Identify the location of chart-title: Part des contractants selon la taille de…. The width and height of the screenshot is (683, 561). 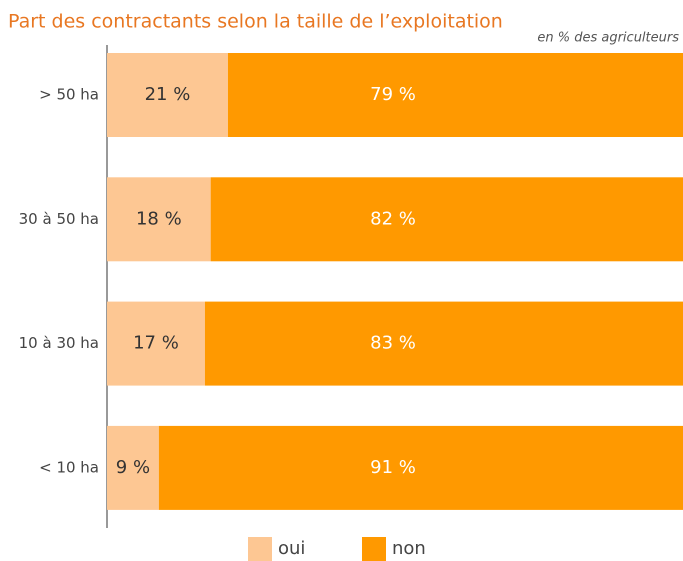
(255, 22).